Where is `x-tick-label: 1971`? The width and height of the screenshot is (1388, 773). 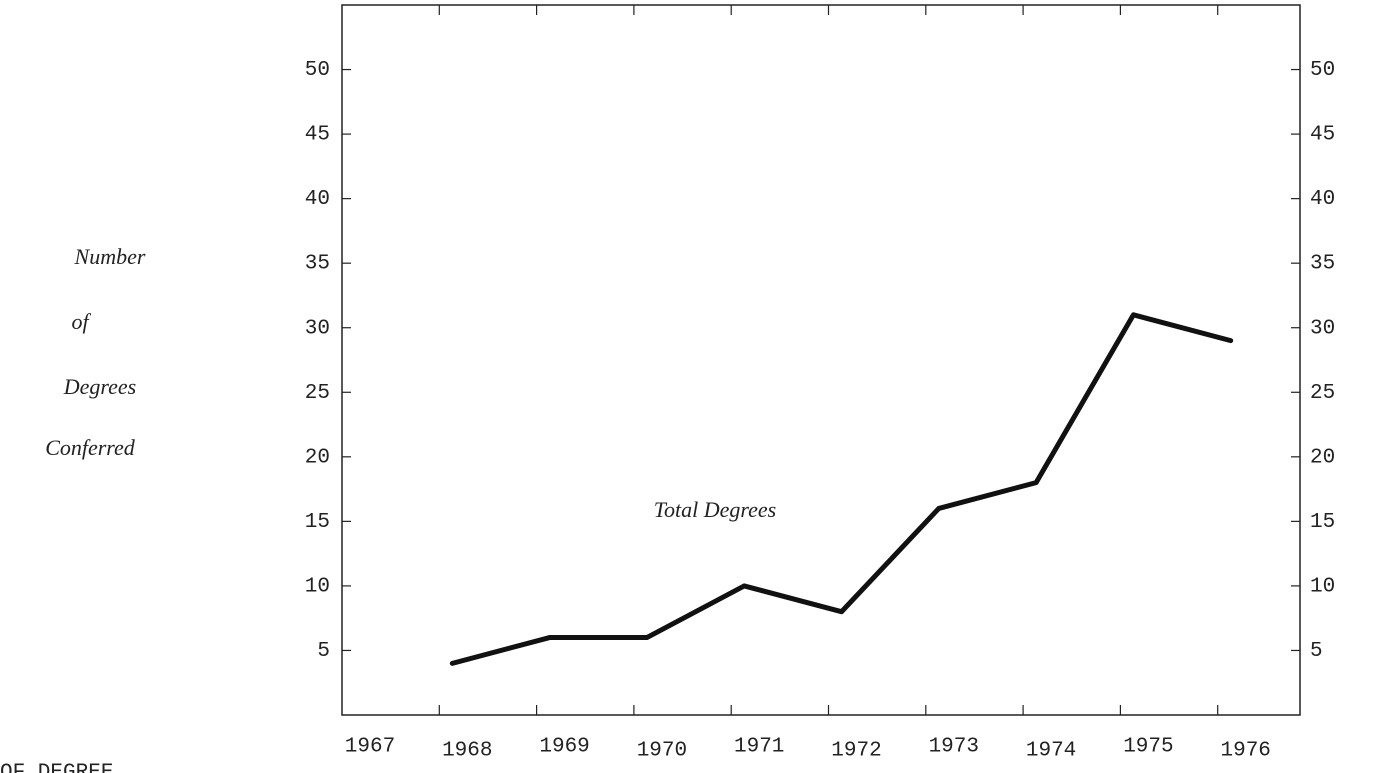 x-tick-label: 1971 is located at coordinates (759, 747).